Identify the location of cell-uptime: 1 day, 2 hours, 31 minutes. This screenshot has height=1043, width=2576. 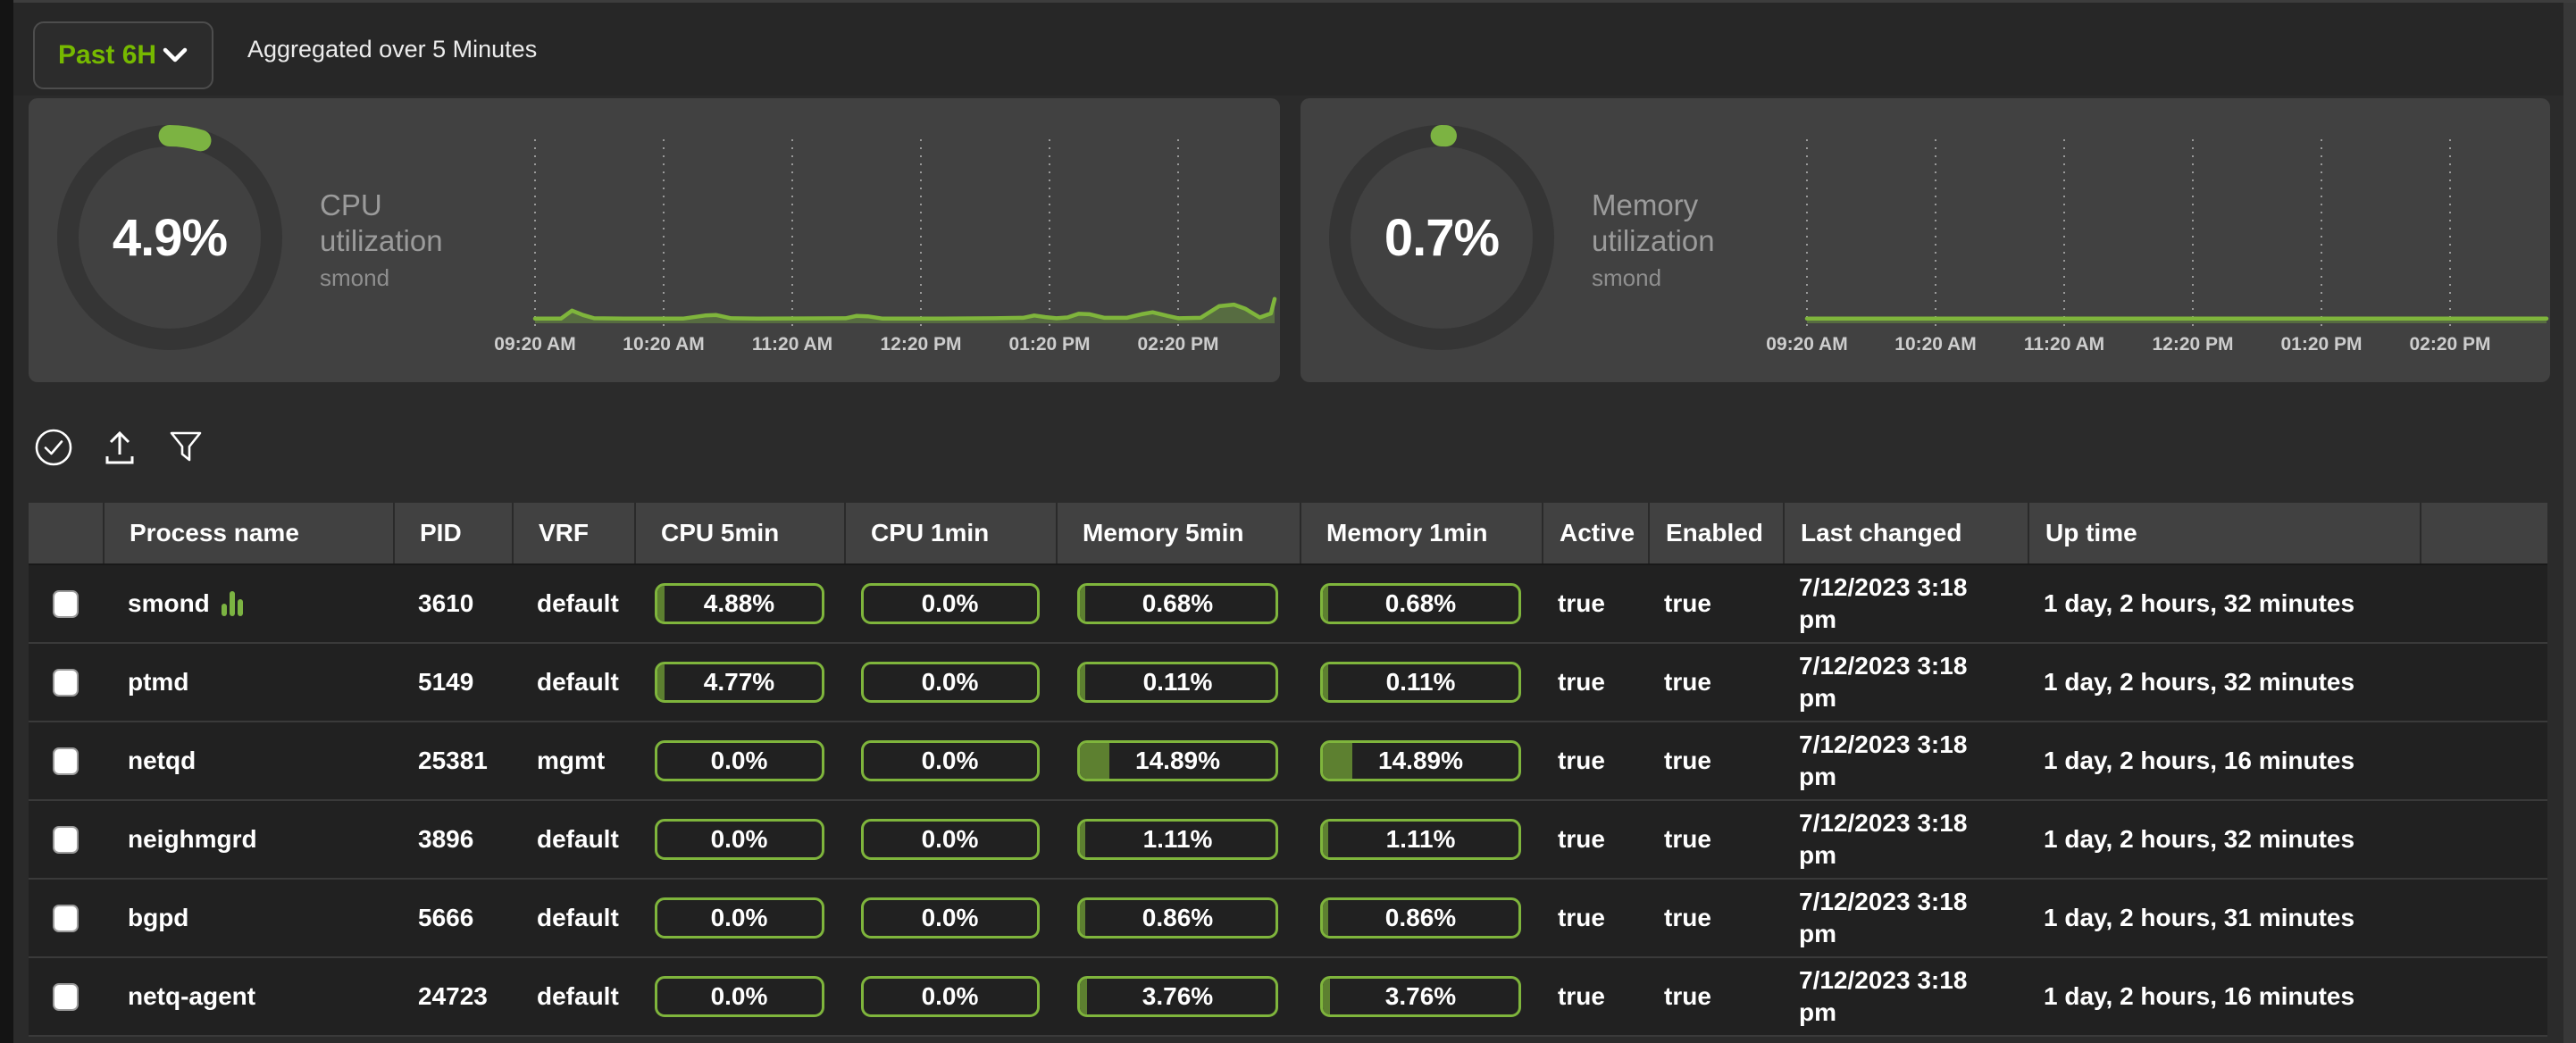
(2199, 918).